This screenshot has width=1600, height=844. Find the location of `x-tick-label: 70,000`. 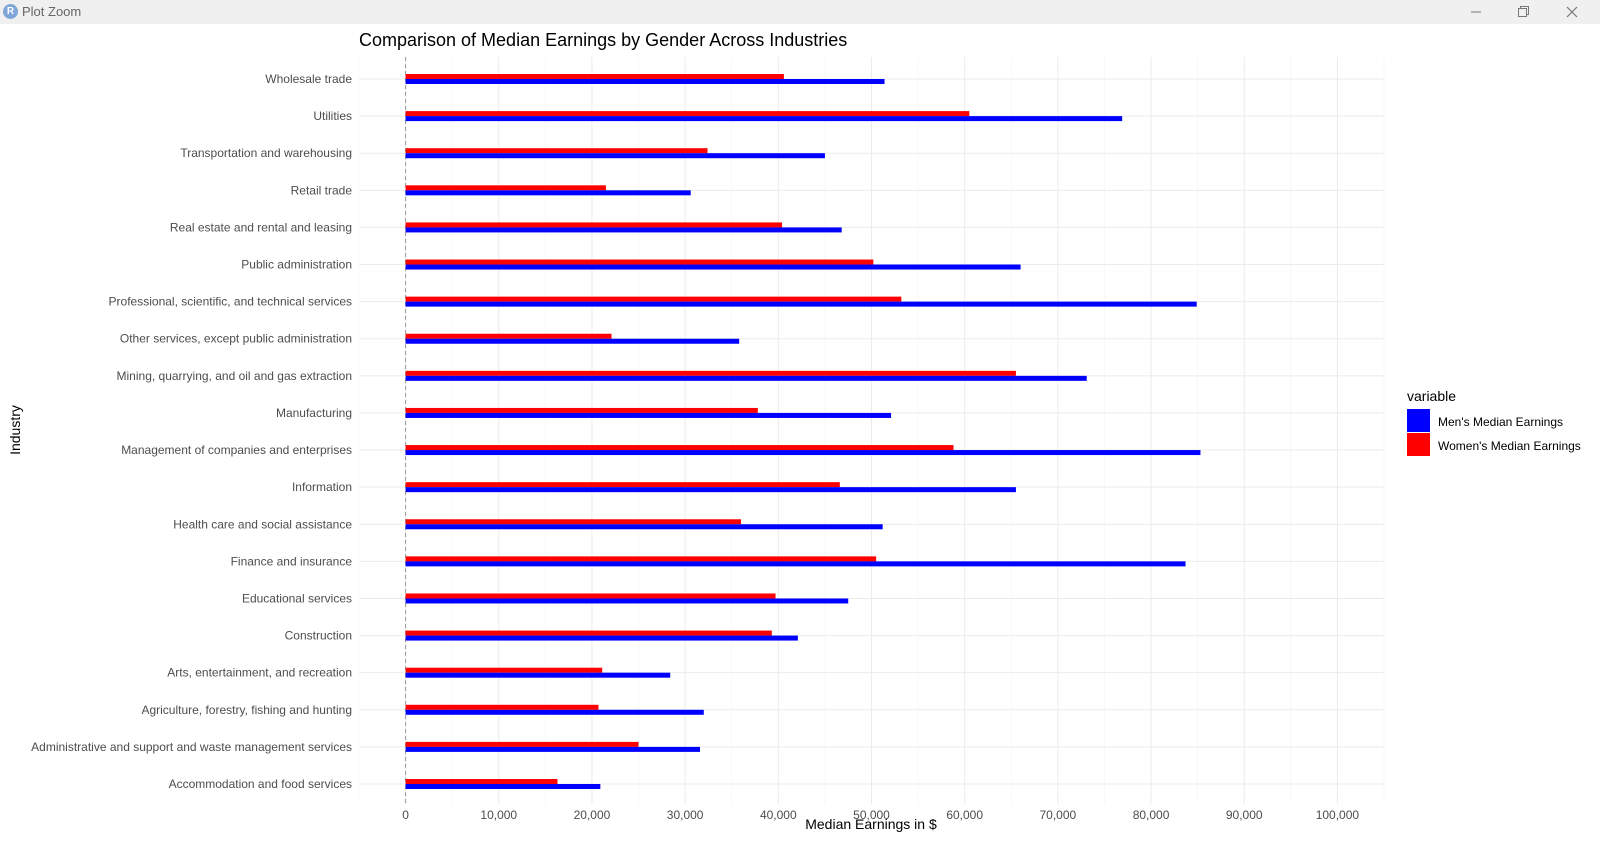

x-tick-label: 70,000 is located at coordinates (1058, 815).